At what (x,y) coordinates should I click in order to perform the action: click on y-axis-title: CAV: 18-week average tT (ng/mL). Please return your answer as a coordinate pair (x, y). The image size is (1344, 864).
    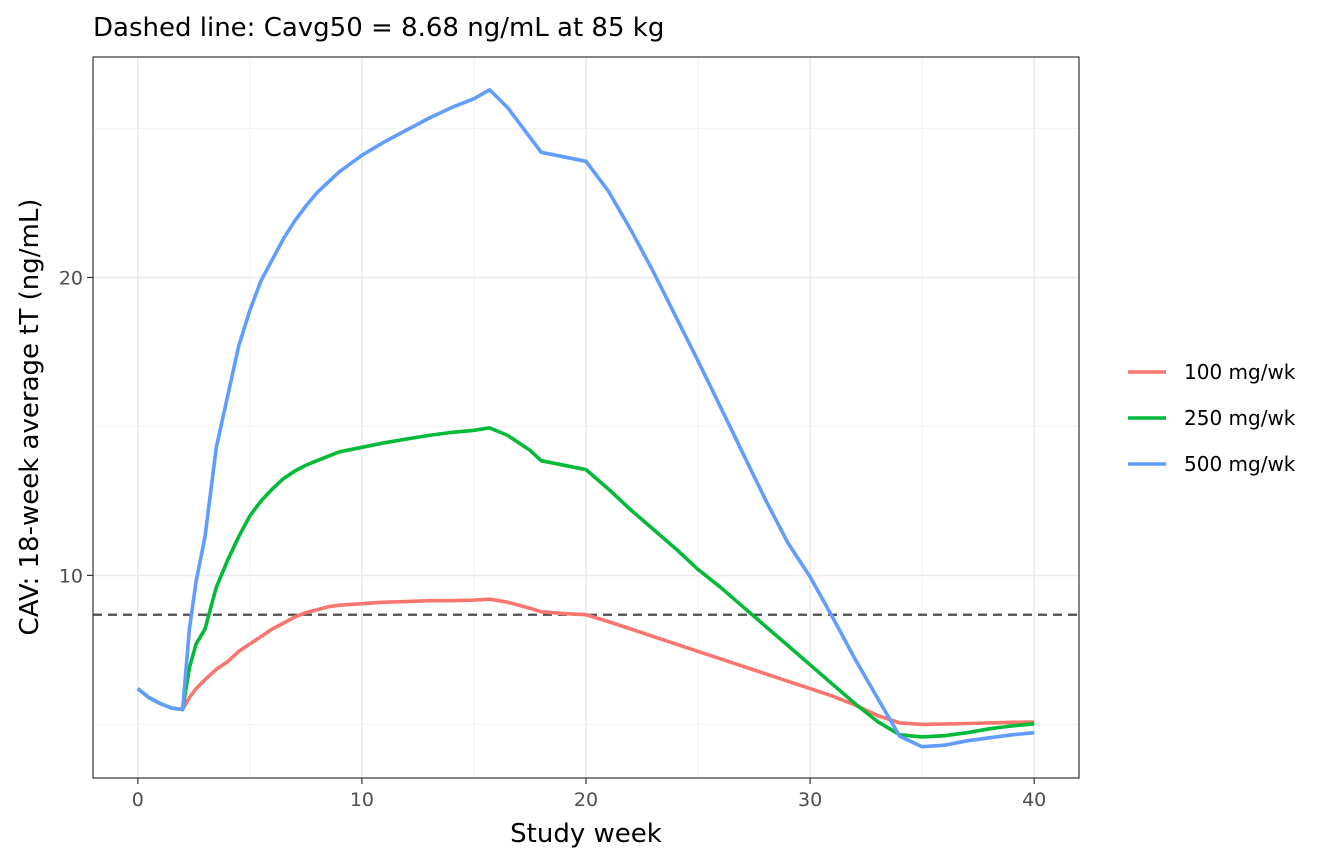
    Looking at the image, I should click on (30, 417).